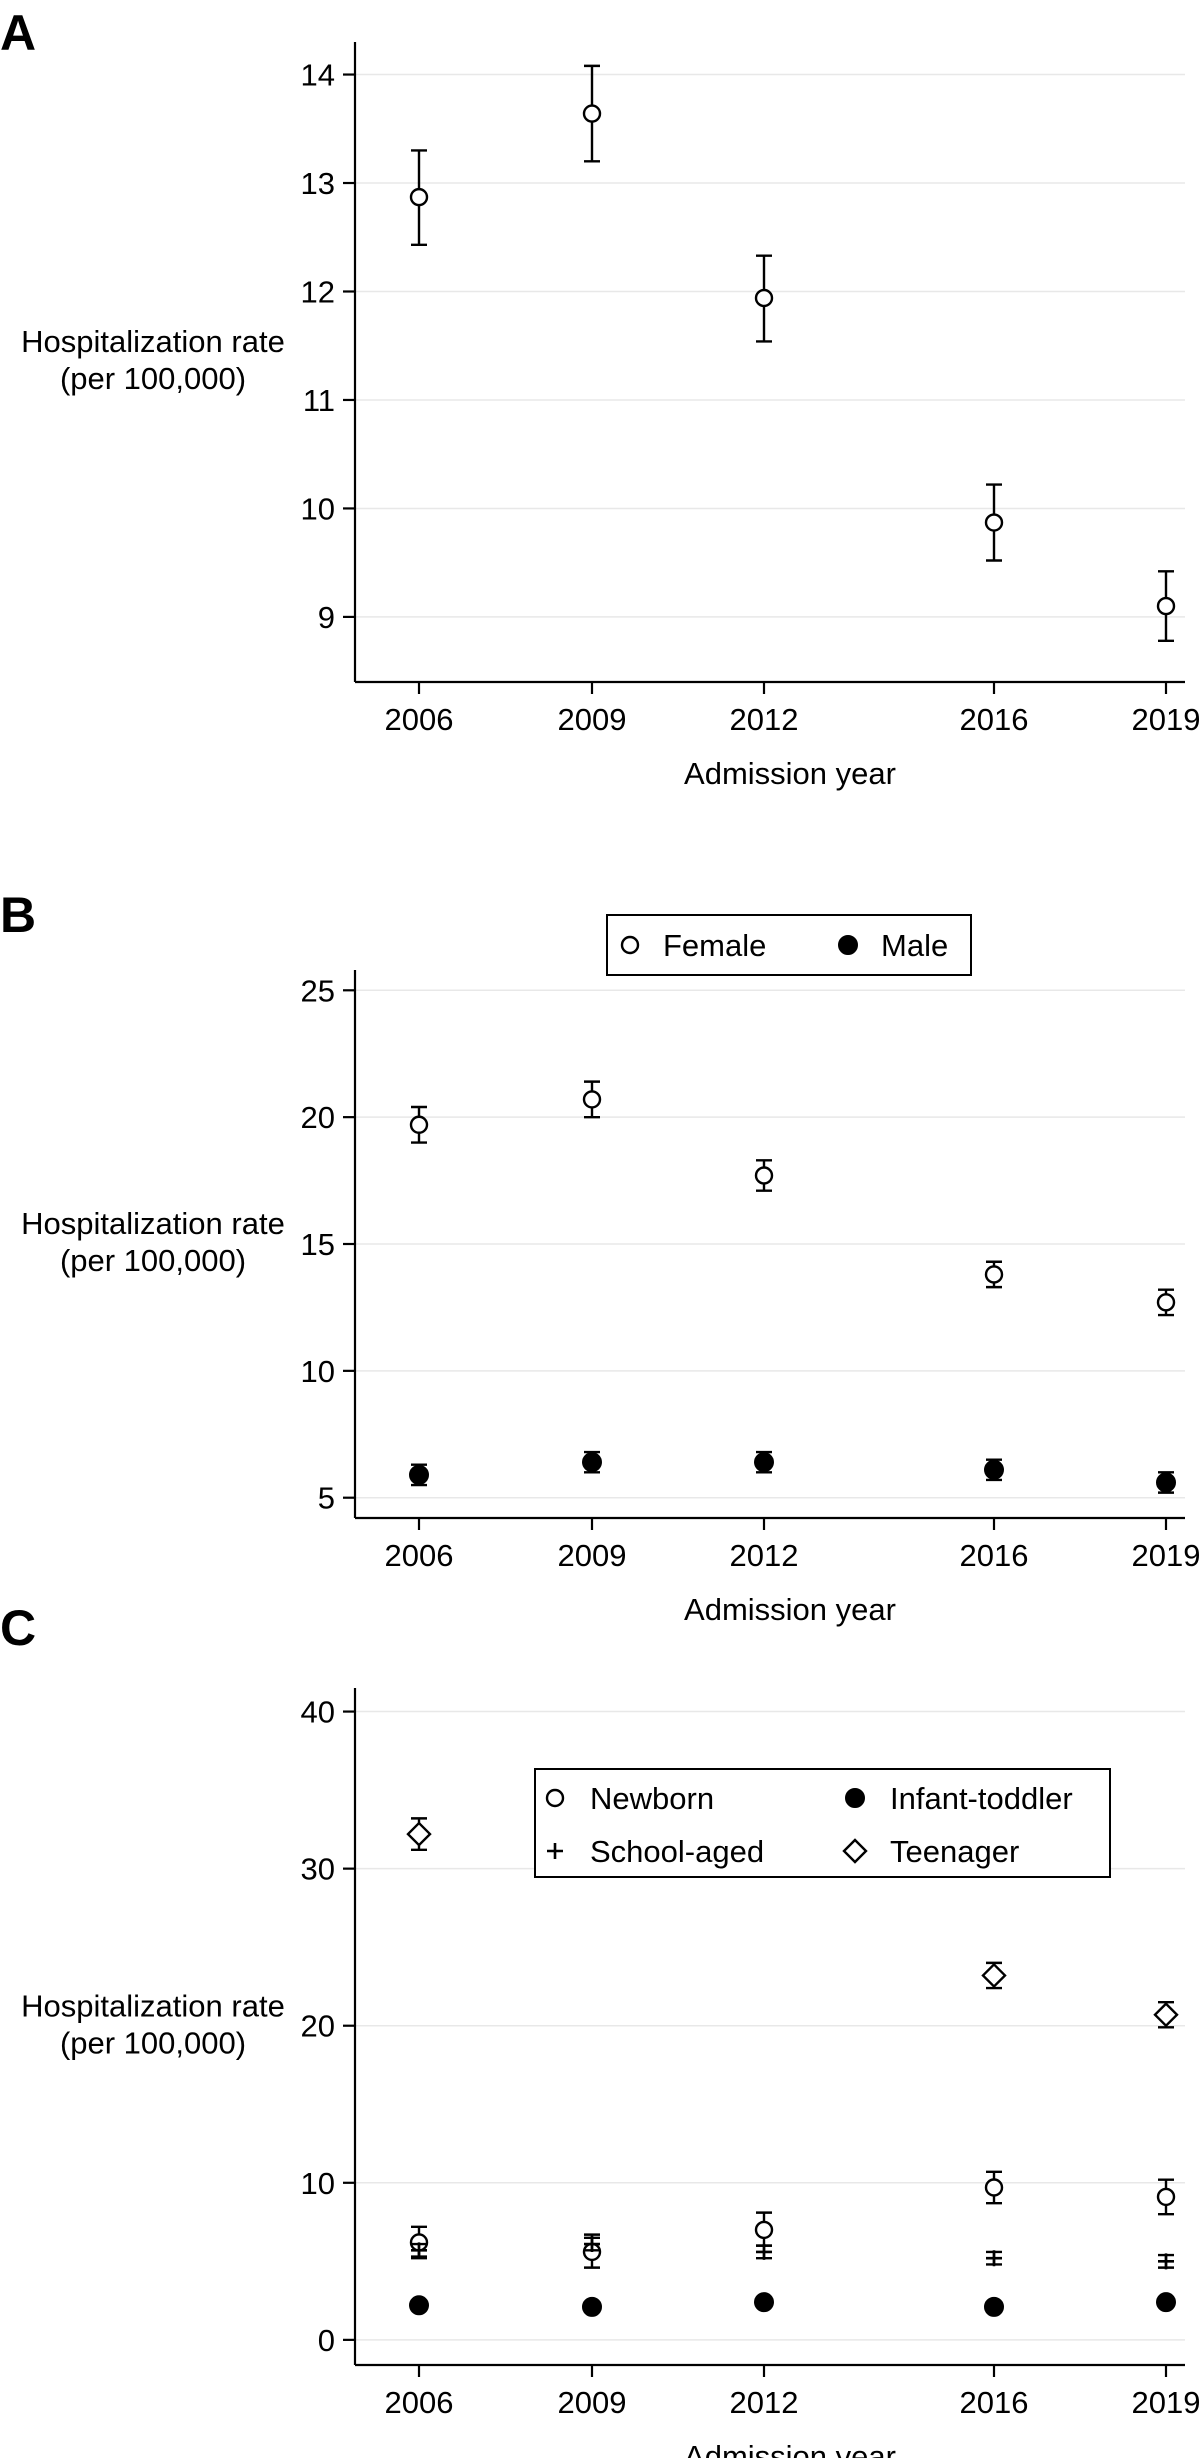 This screenshot has height=2458, width=1200. I want to click on y-tick-label: 25, so click(318, 990).